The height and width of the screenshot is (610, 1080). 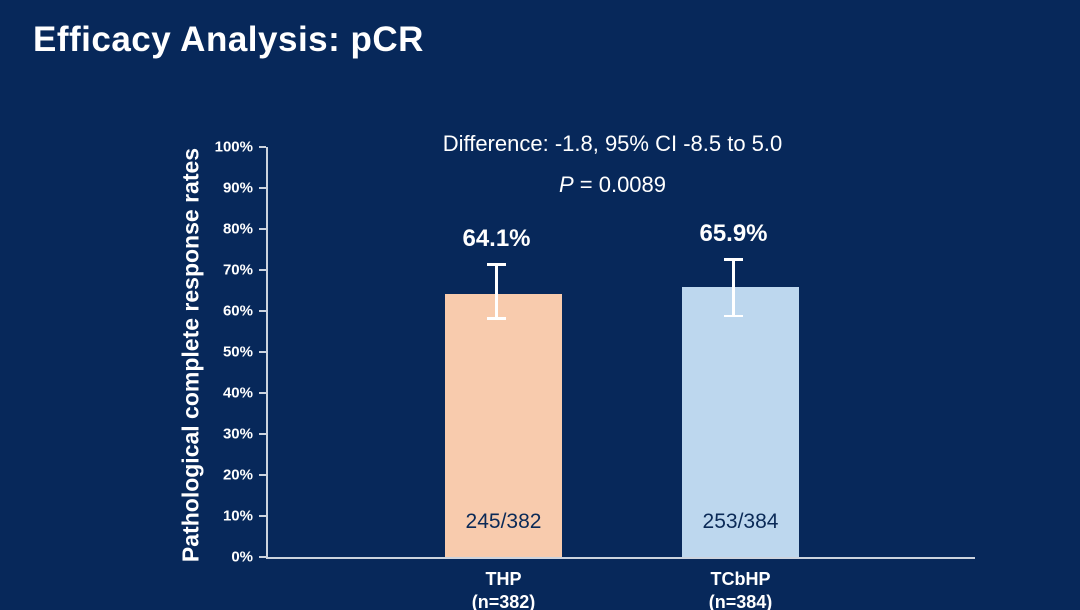 I want to click on category-n: (n=382), so click(x=503, y=601).